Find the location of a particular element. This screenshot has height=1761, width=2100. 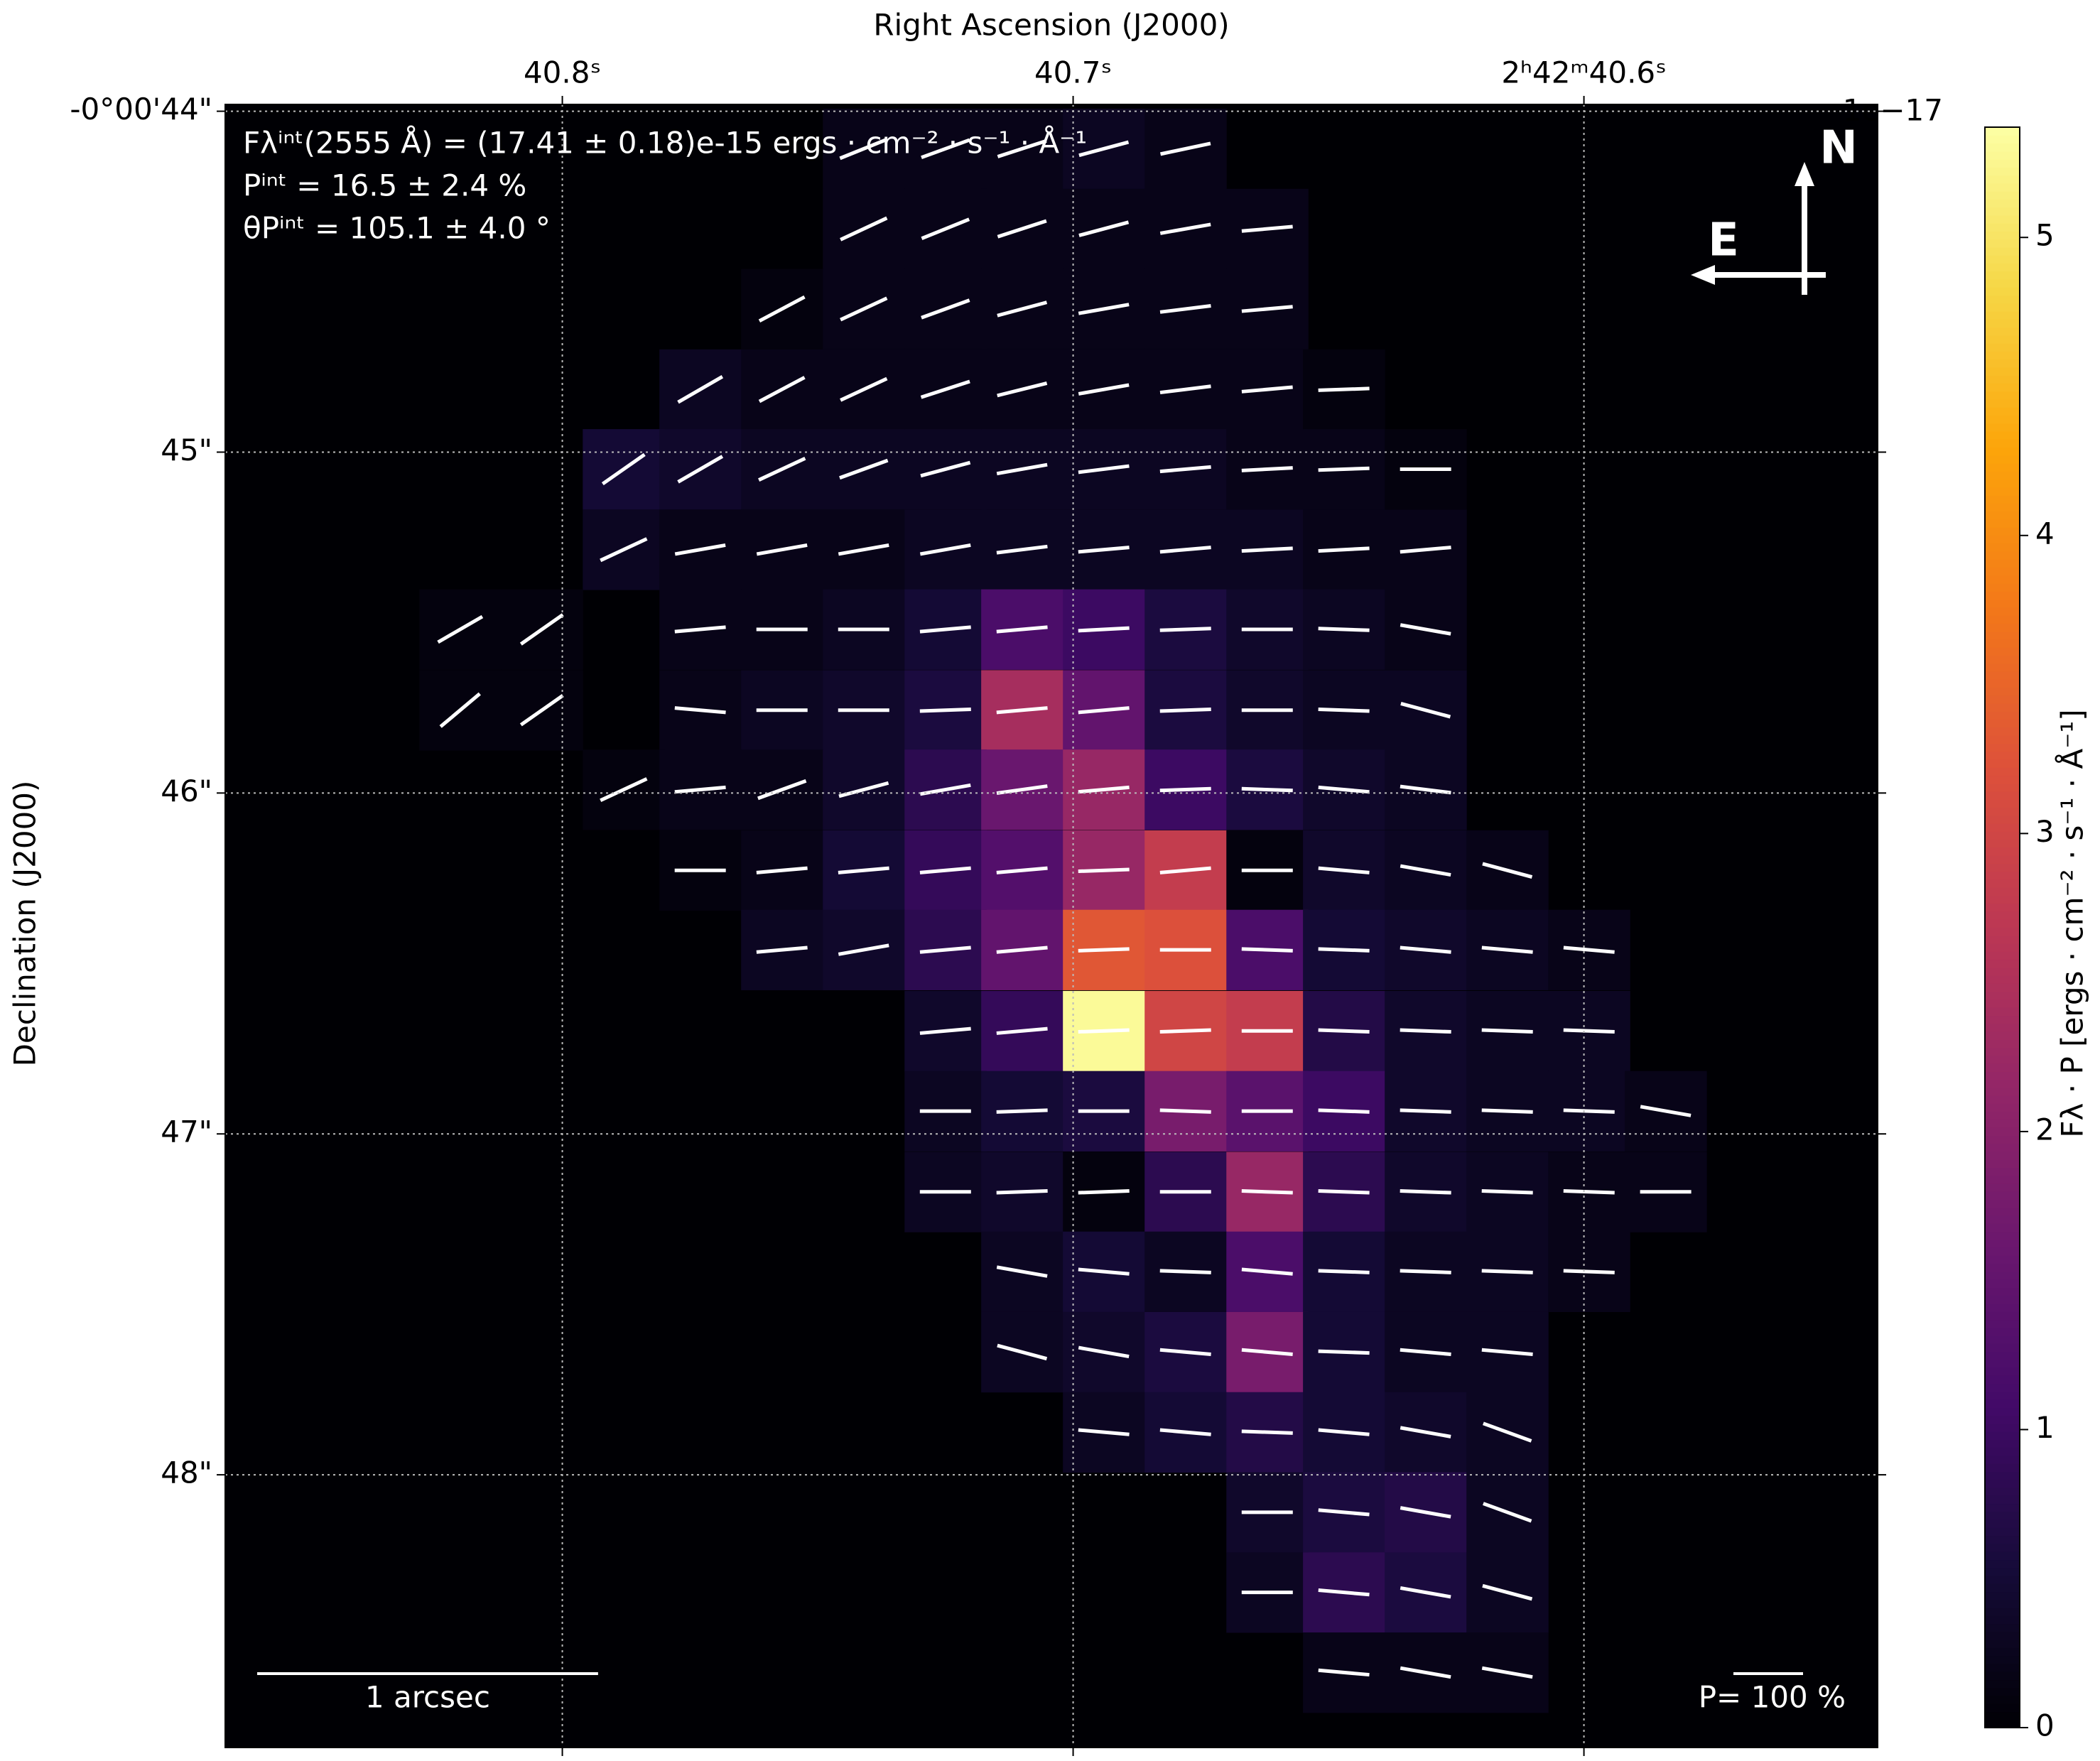

colorbar-frame is located at coordinates (2002, 927).